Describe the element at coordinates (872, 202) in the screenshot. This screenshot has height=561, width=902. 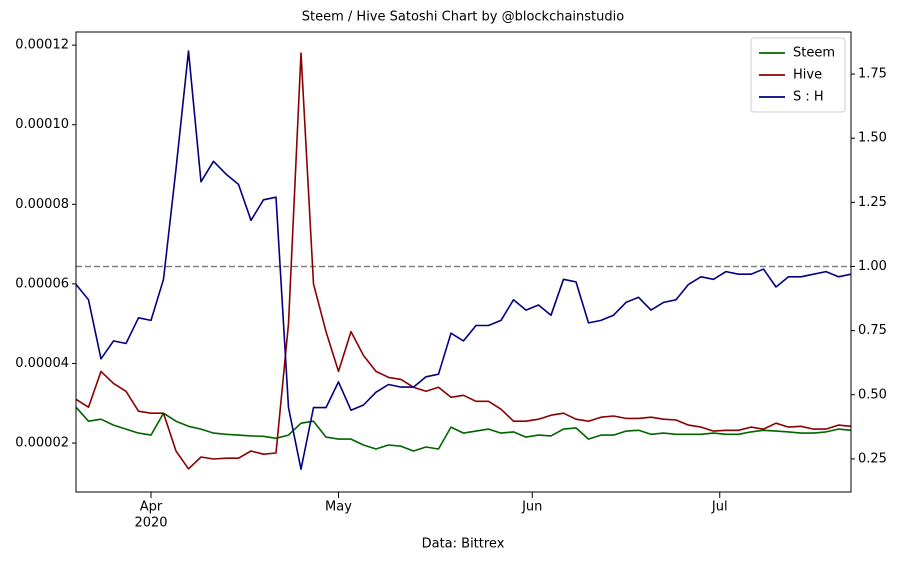
I see `y2-tick-label: 1.25` at that location.